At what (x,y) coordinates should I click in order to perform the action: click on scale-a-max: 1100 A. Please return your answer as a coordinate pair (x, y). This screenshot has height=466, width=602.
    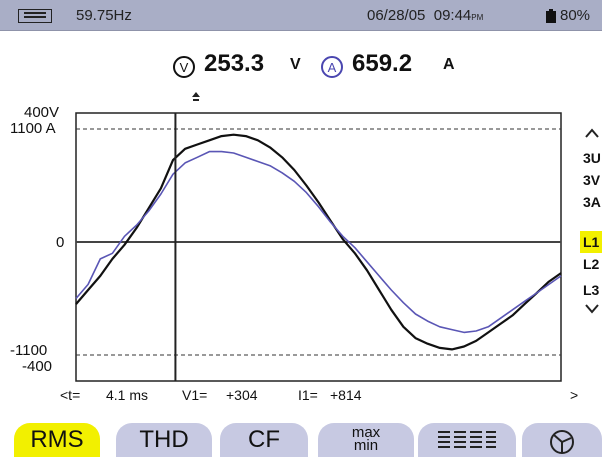
    Looking at the image, I should click on (33, 128).